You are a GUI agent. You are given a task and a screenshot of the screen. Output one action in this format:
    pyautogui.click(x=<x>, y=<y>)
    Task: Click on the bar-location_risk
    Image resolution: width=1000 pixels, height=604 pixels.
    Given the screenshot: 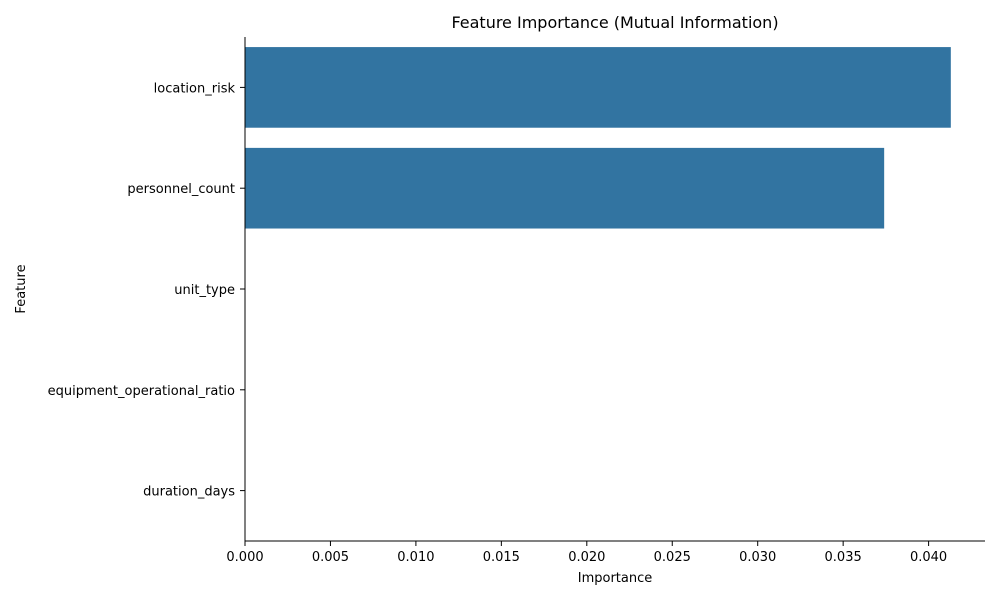 What is the action you would take?
    pyautogui.click(x=598, y=87)
    